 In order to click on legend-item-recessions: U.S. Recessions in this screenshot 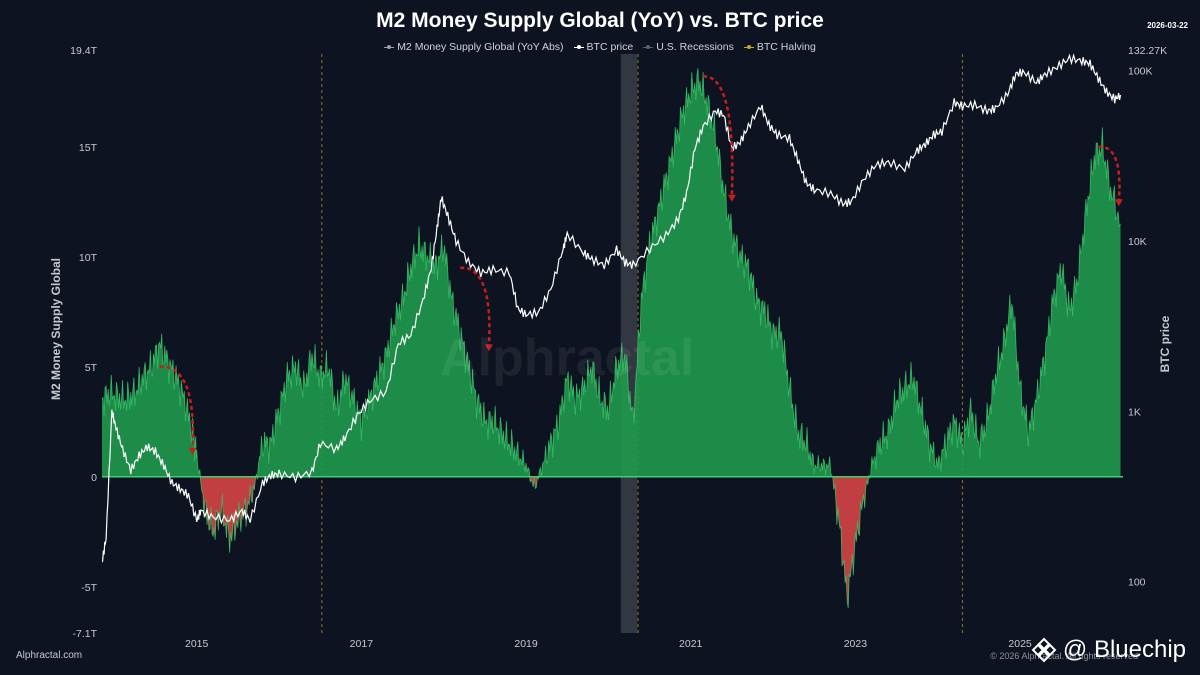, I will do `click(688, 47)`.